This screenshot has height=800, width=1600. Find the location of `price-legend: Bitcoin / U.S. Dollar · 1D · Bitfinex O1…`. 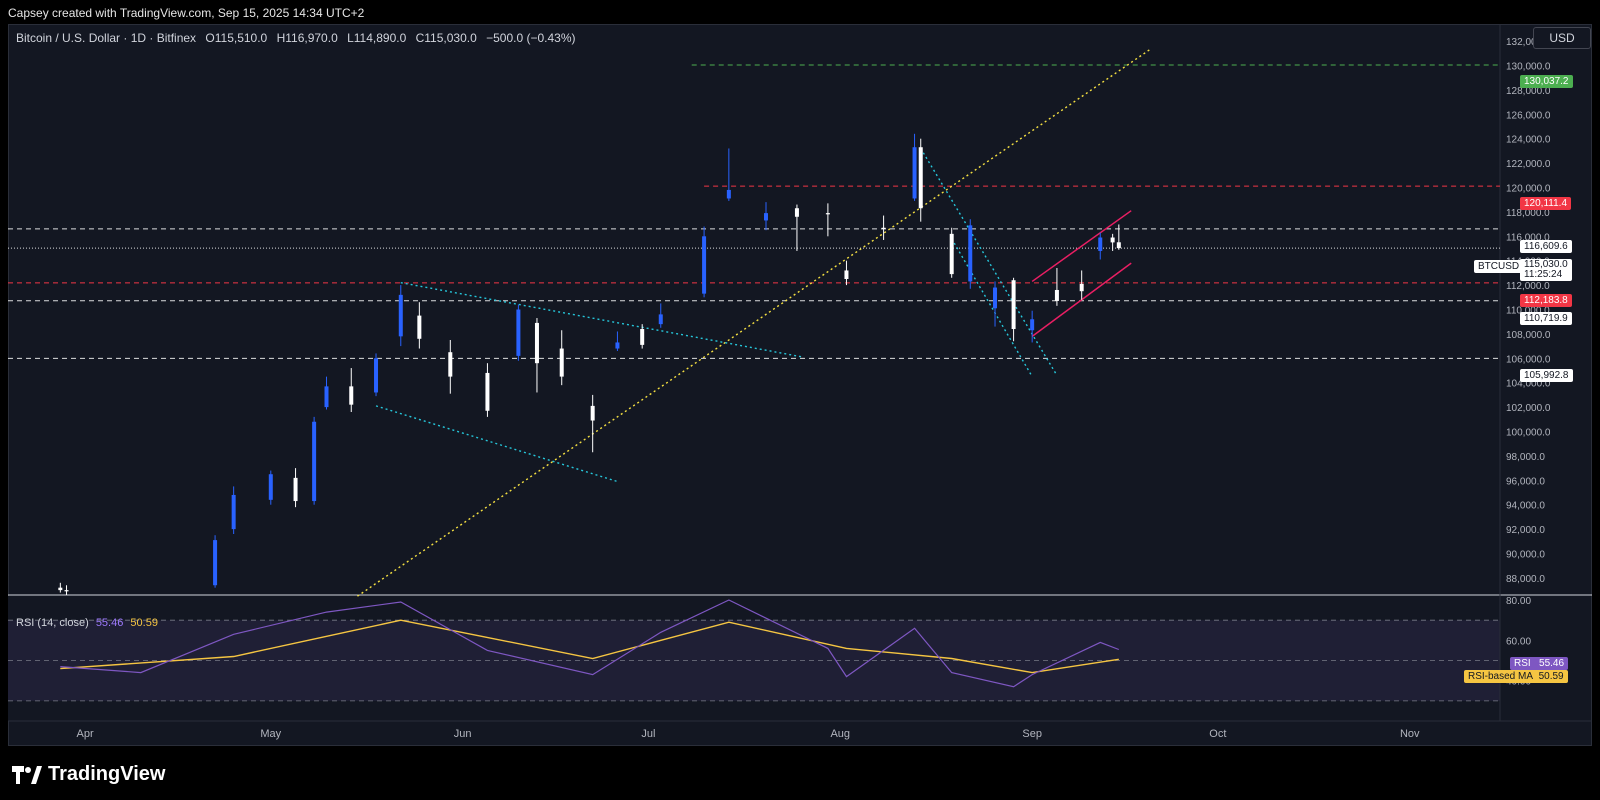

price-legend: Bitcoin / U.S. Dollar · 1D · Bitfinex O1… is located at coordinates (299, 38).